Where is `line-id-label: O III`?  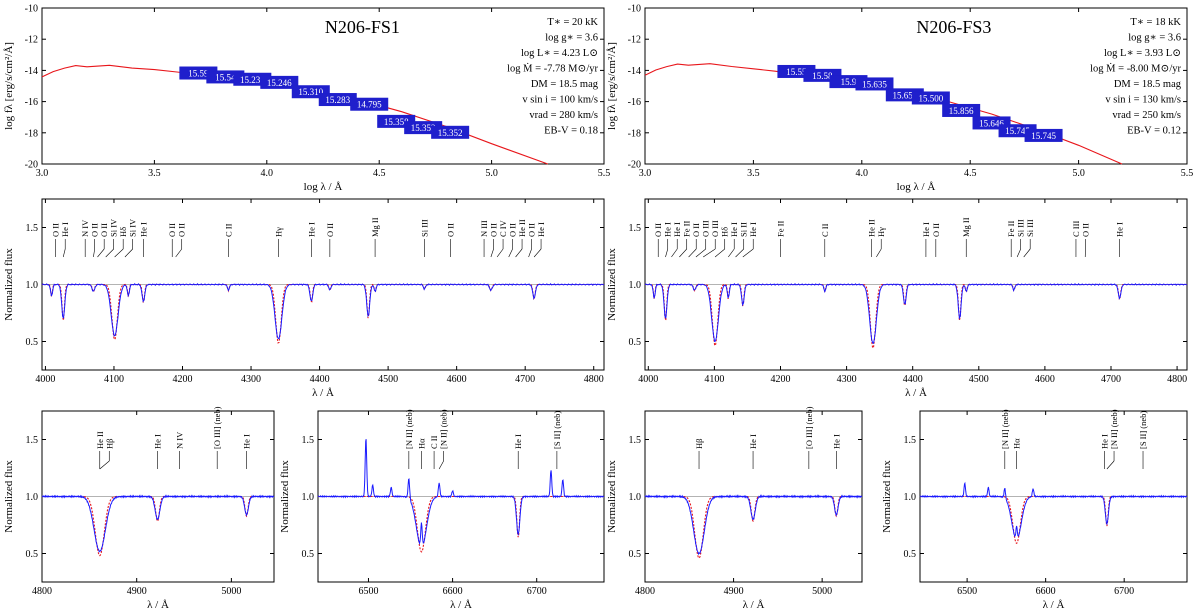
line-id-label: O III is located at coordinates (706, 228).